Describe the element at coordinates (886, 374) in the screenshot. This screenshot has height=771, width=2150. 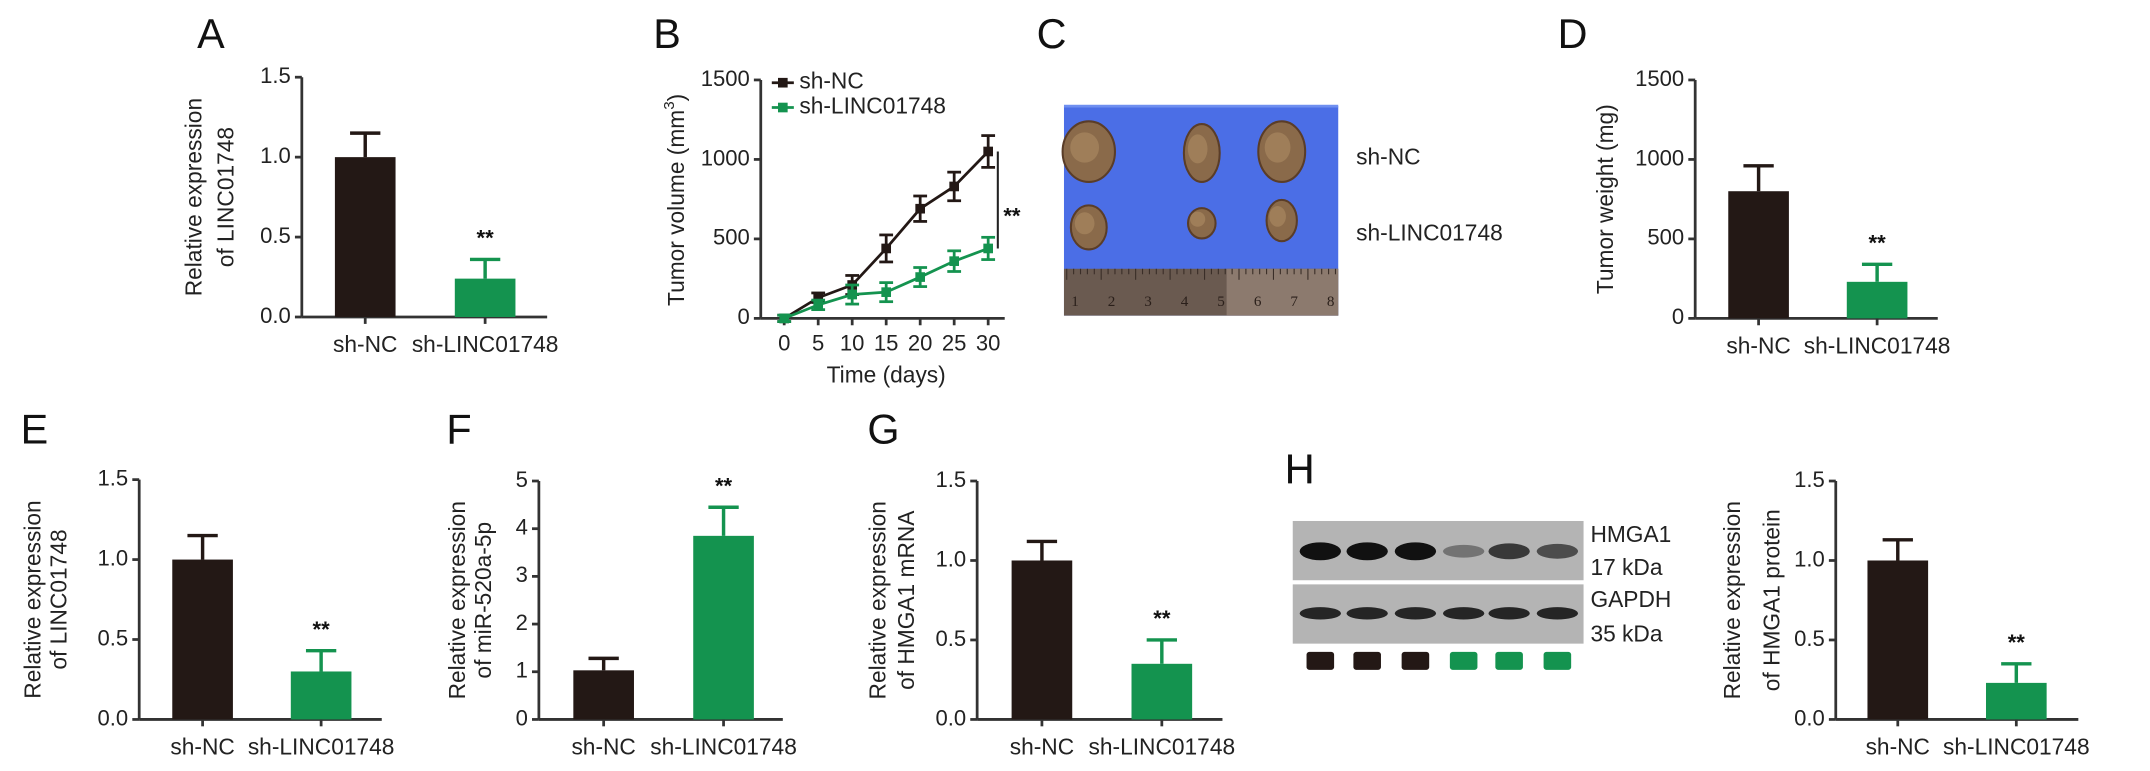
I see `x-axis-label: Time (days)` at that location.